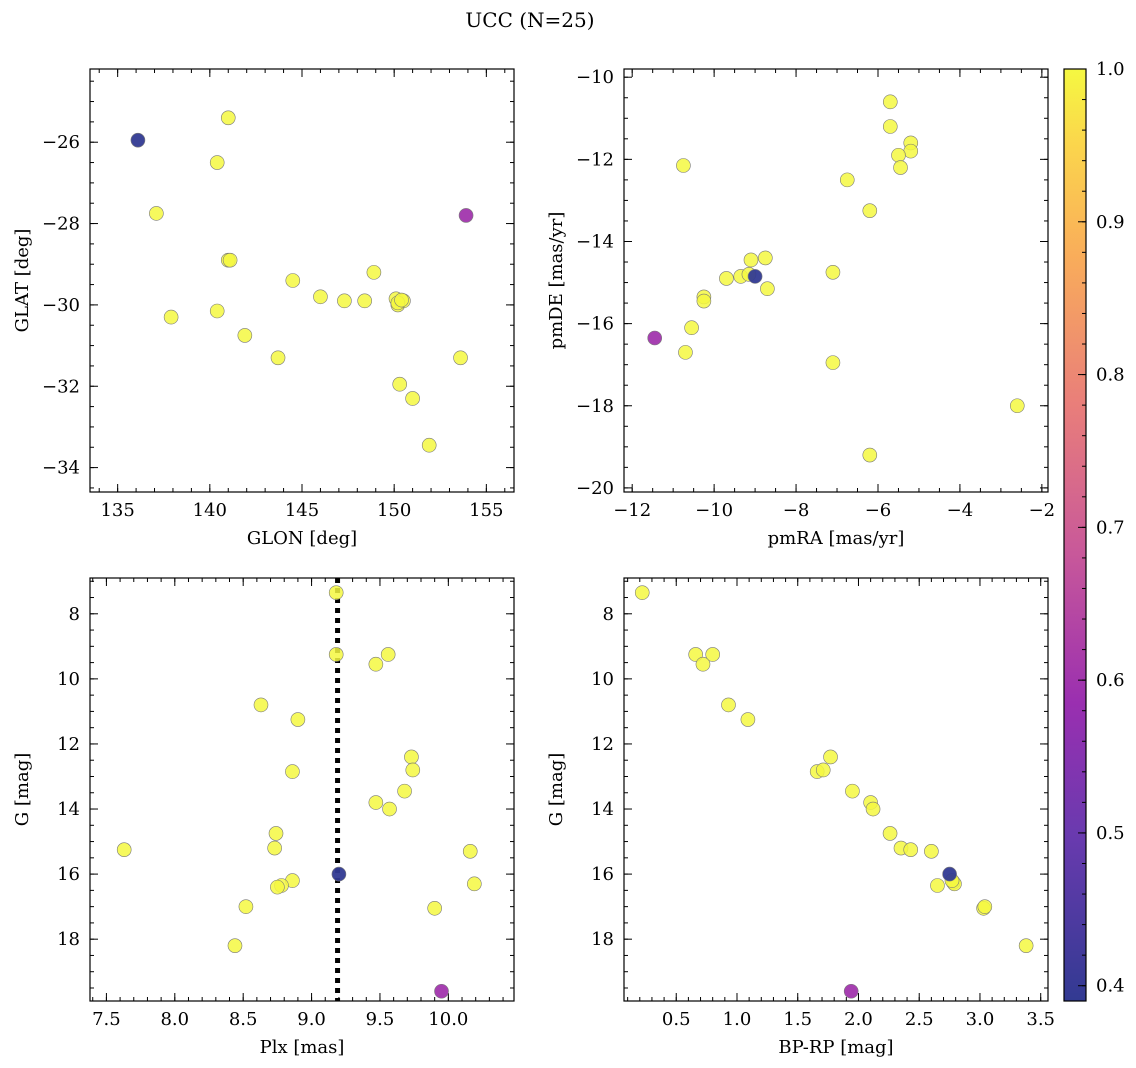  What do you see at coordinates (595, 488) in the screenshot?
I see `y-tick-label: −20` at bounding box center [595, 488].